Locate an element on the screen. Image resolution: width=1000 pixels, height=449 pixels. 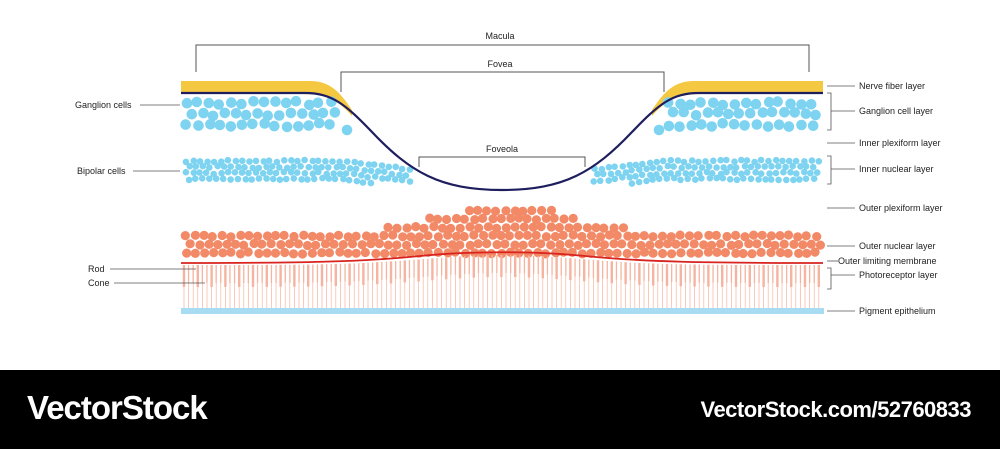
photoreceptor-group is located at coordinates (501, 281).